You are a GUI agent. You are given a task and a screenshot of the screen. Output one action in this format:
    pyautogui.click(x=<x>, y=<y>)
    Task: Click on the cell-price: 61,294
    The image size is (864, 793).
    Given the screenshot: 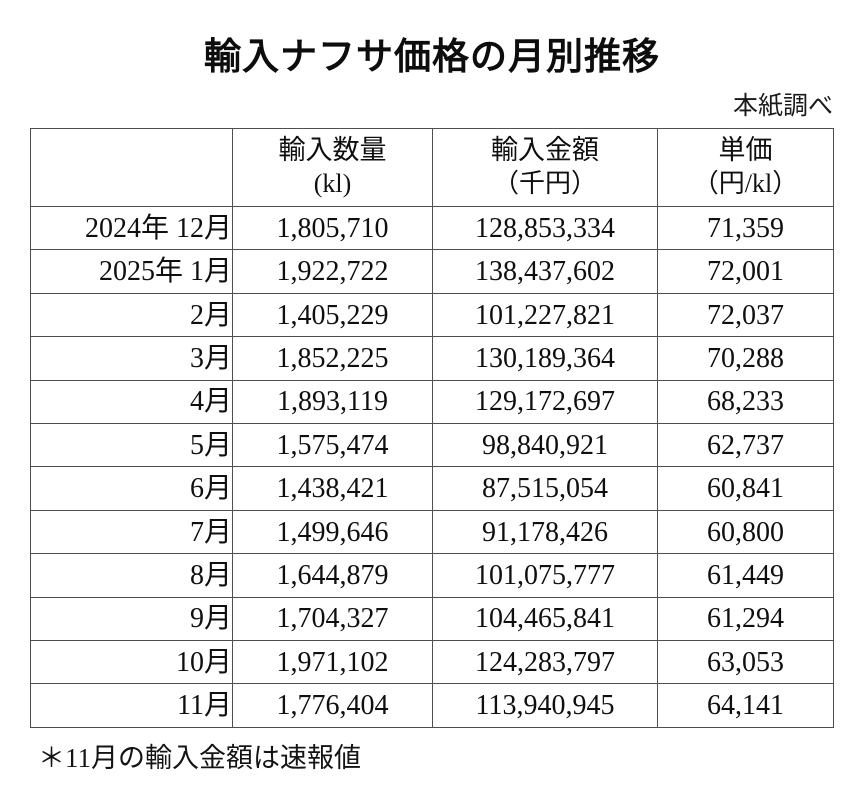 What is the action you would take?
    pyautogui.click(x=745, y=619)
    